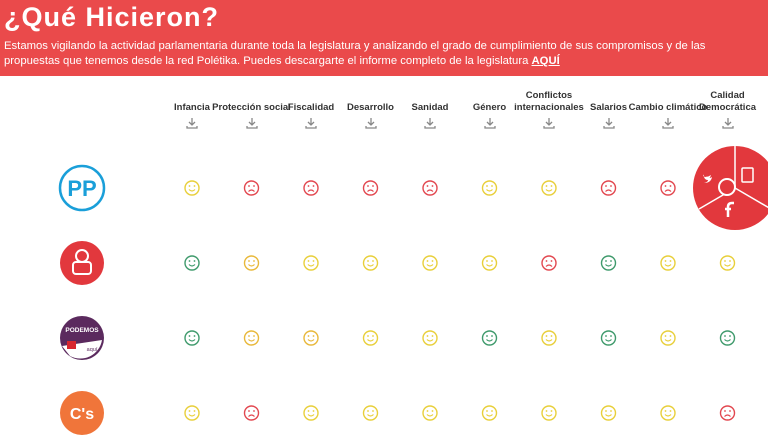  I want to click on column-header: Fiscalidad, so click(311, 111).